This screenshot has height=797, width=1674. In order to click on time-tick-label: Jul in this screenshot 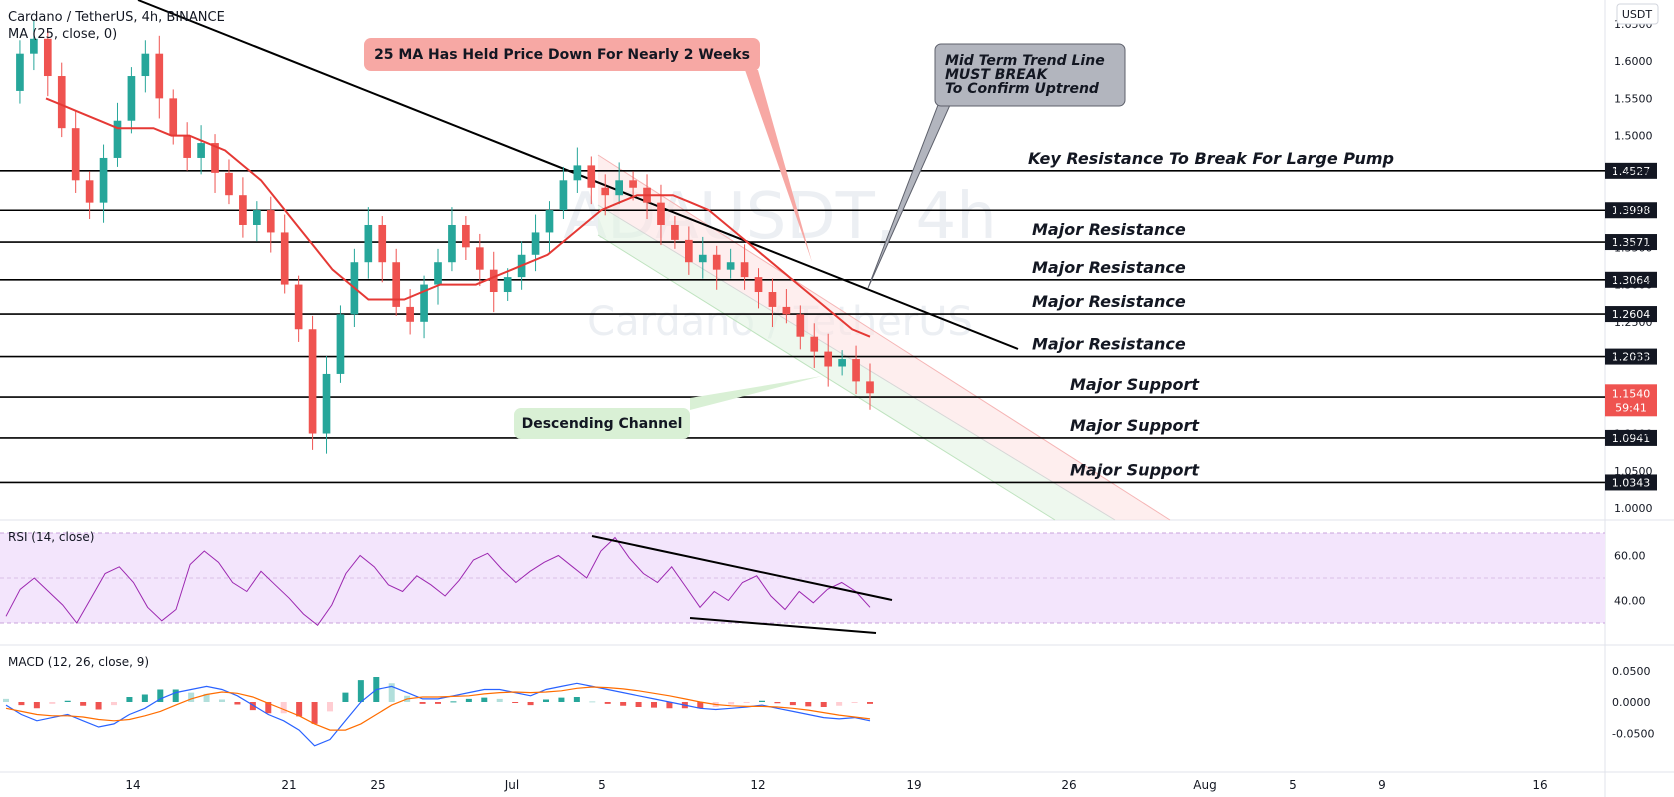, I will do `click(511, 785)`.